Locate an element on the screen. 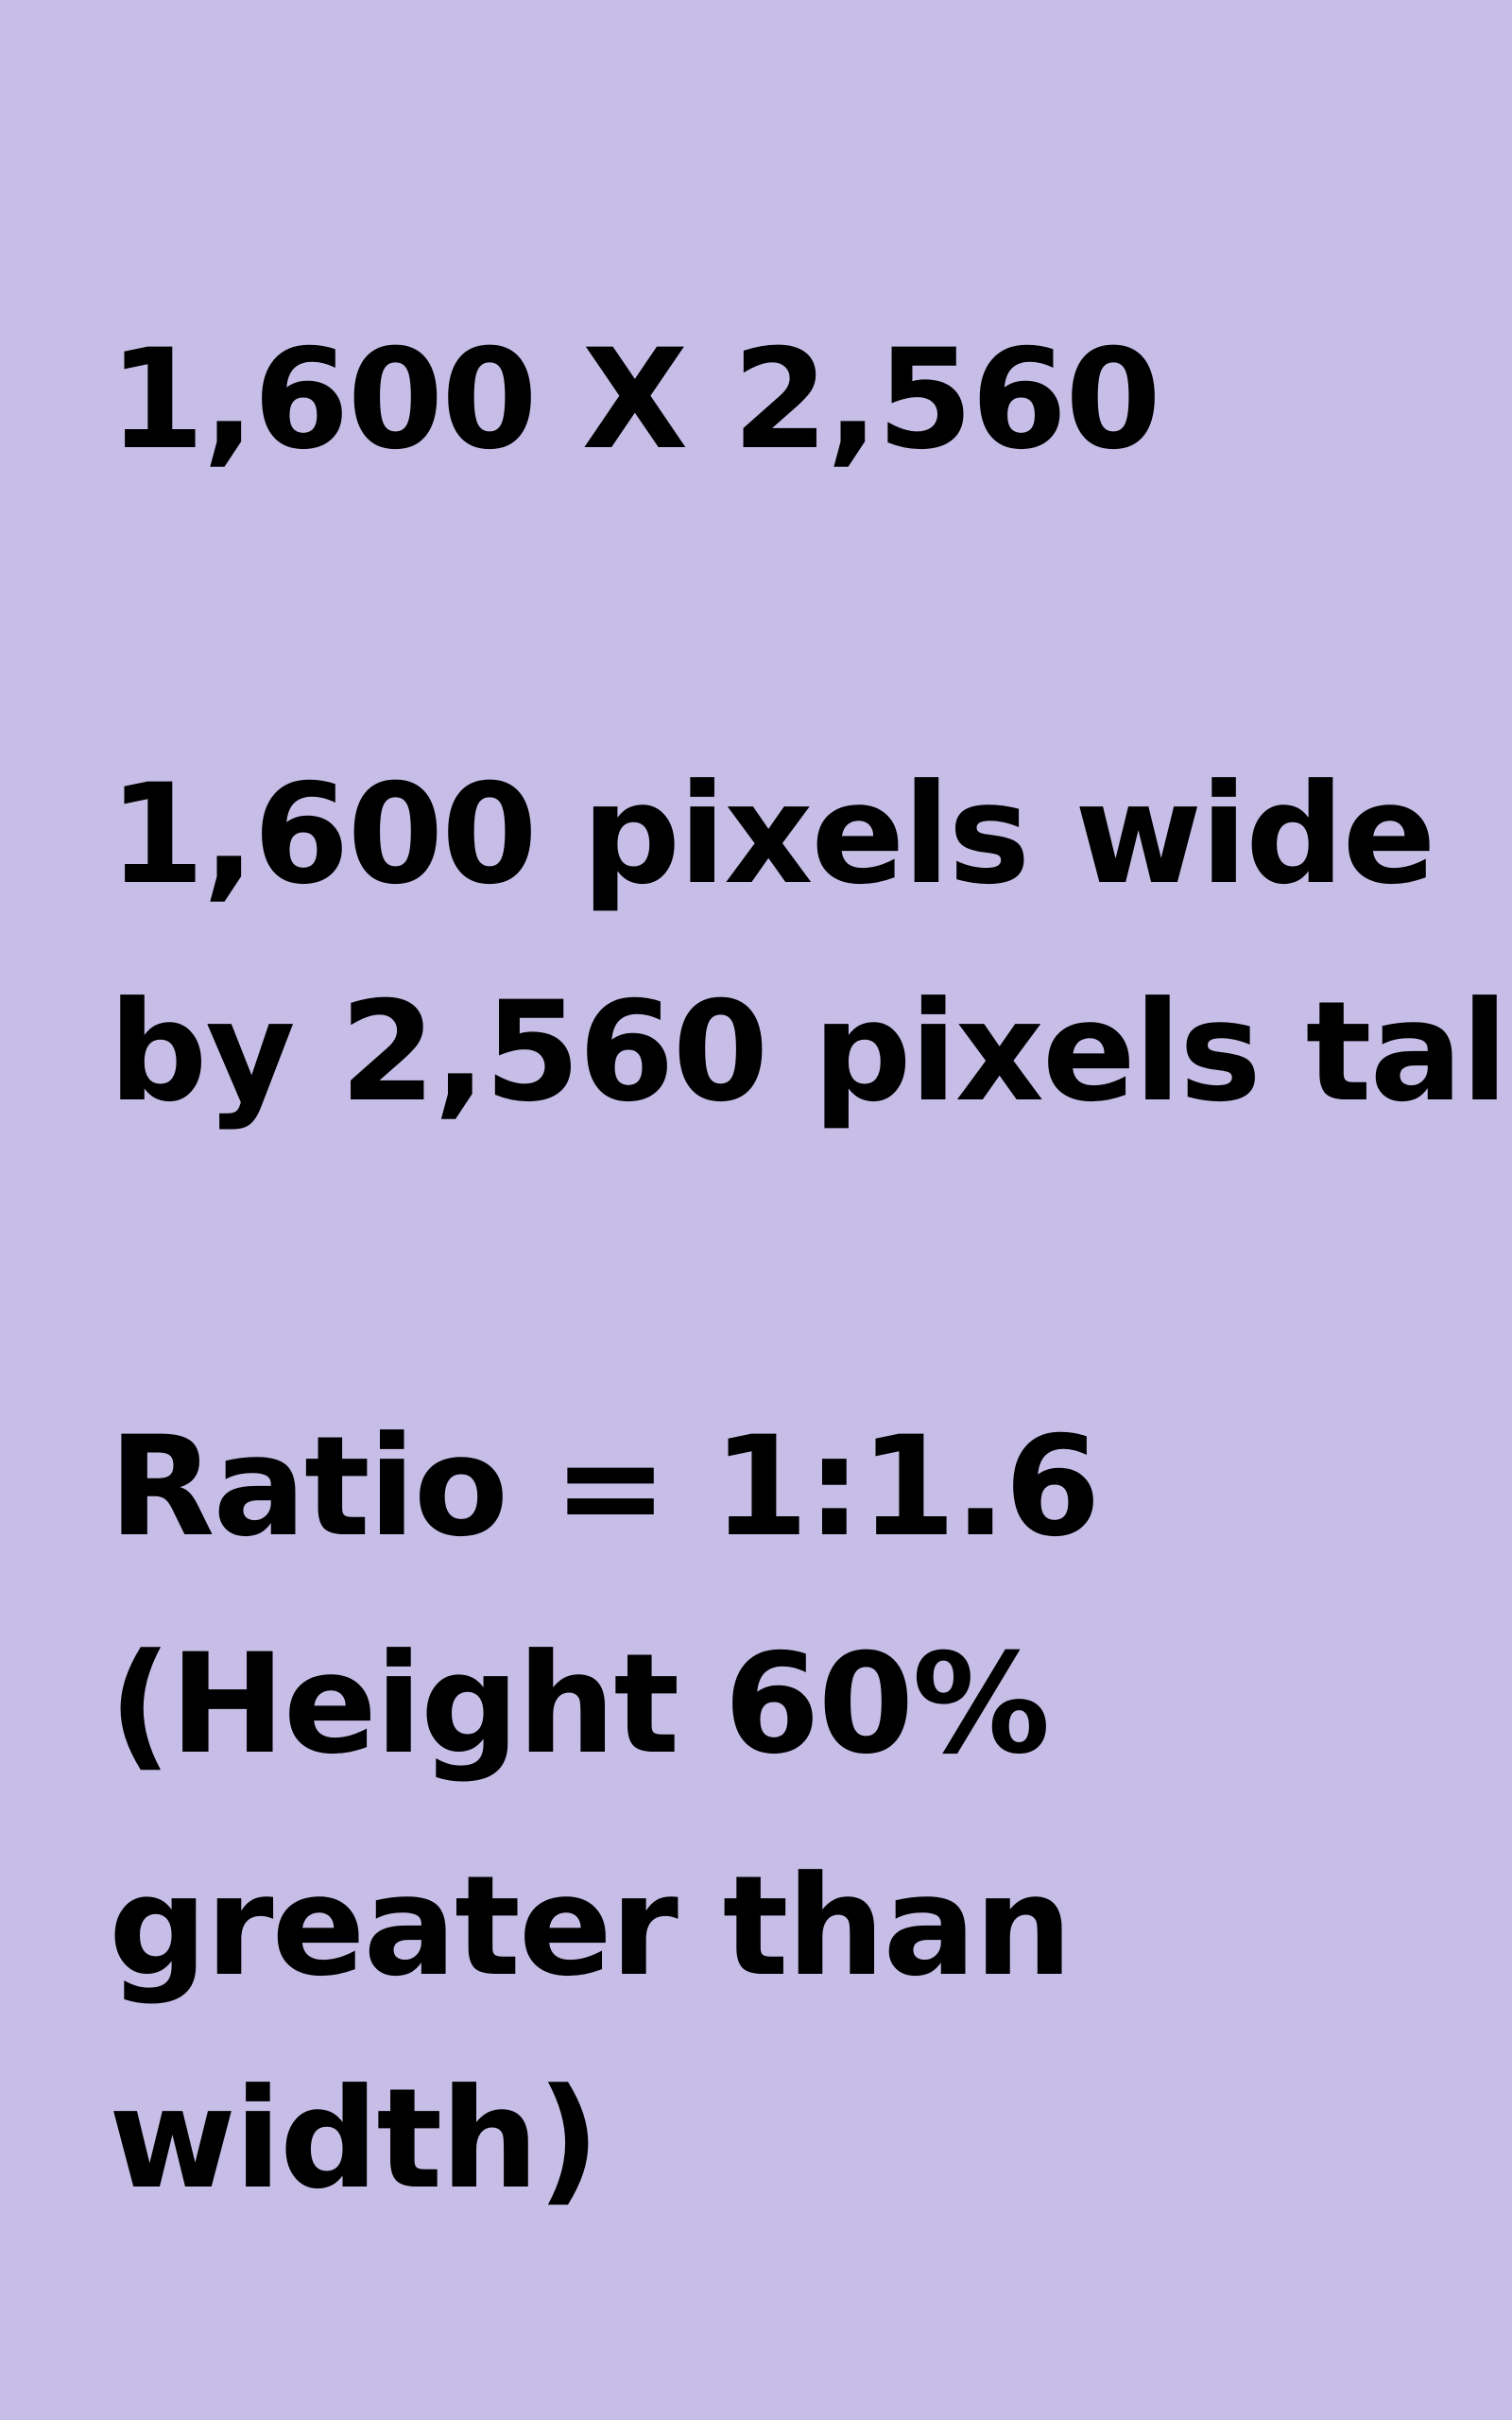  ratio-note-line-3: width) is located at coordinates (354, 2139).